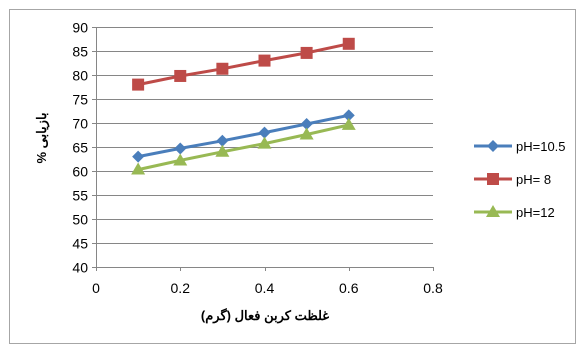 The image size is (577, 350). I want to click on legend: pH=10.5 pH= 8 pH=12, so click(520, 179).